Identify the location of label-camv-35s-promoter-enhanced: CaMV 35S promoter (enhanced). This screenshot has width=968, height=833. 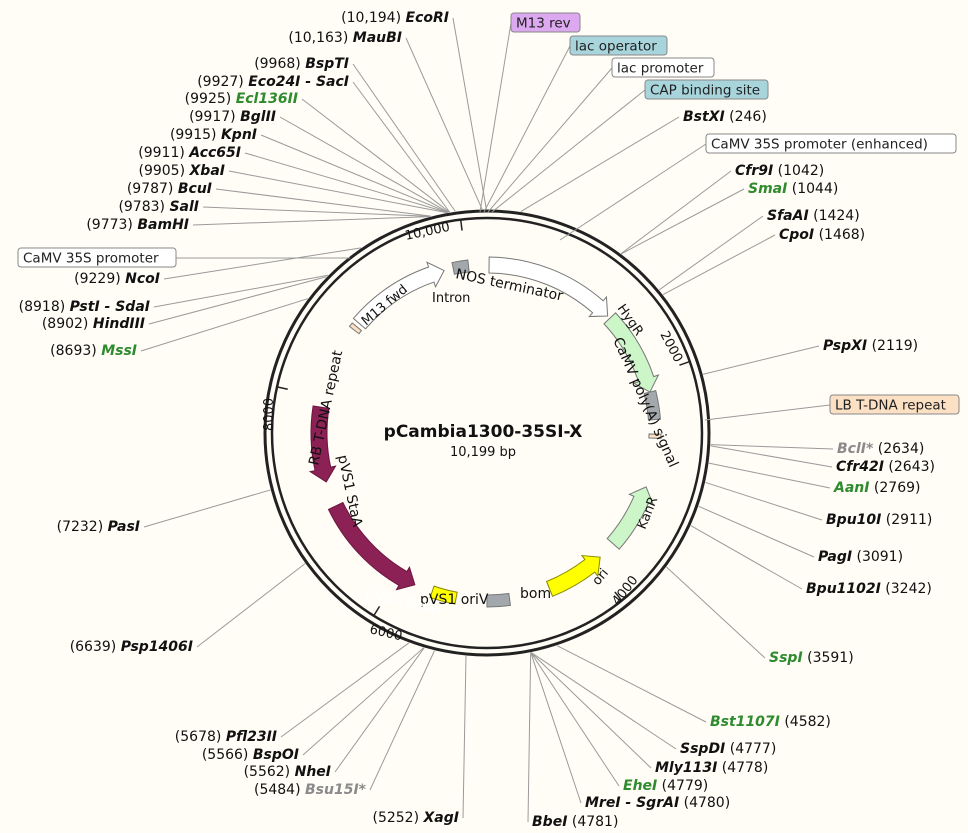
(819, 145).